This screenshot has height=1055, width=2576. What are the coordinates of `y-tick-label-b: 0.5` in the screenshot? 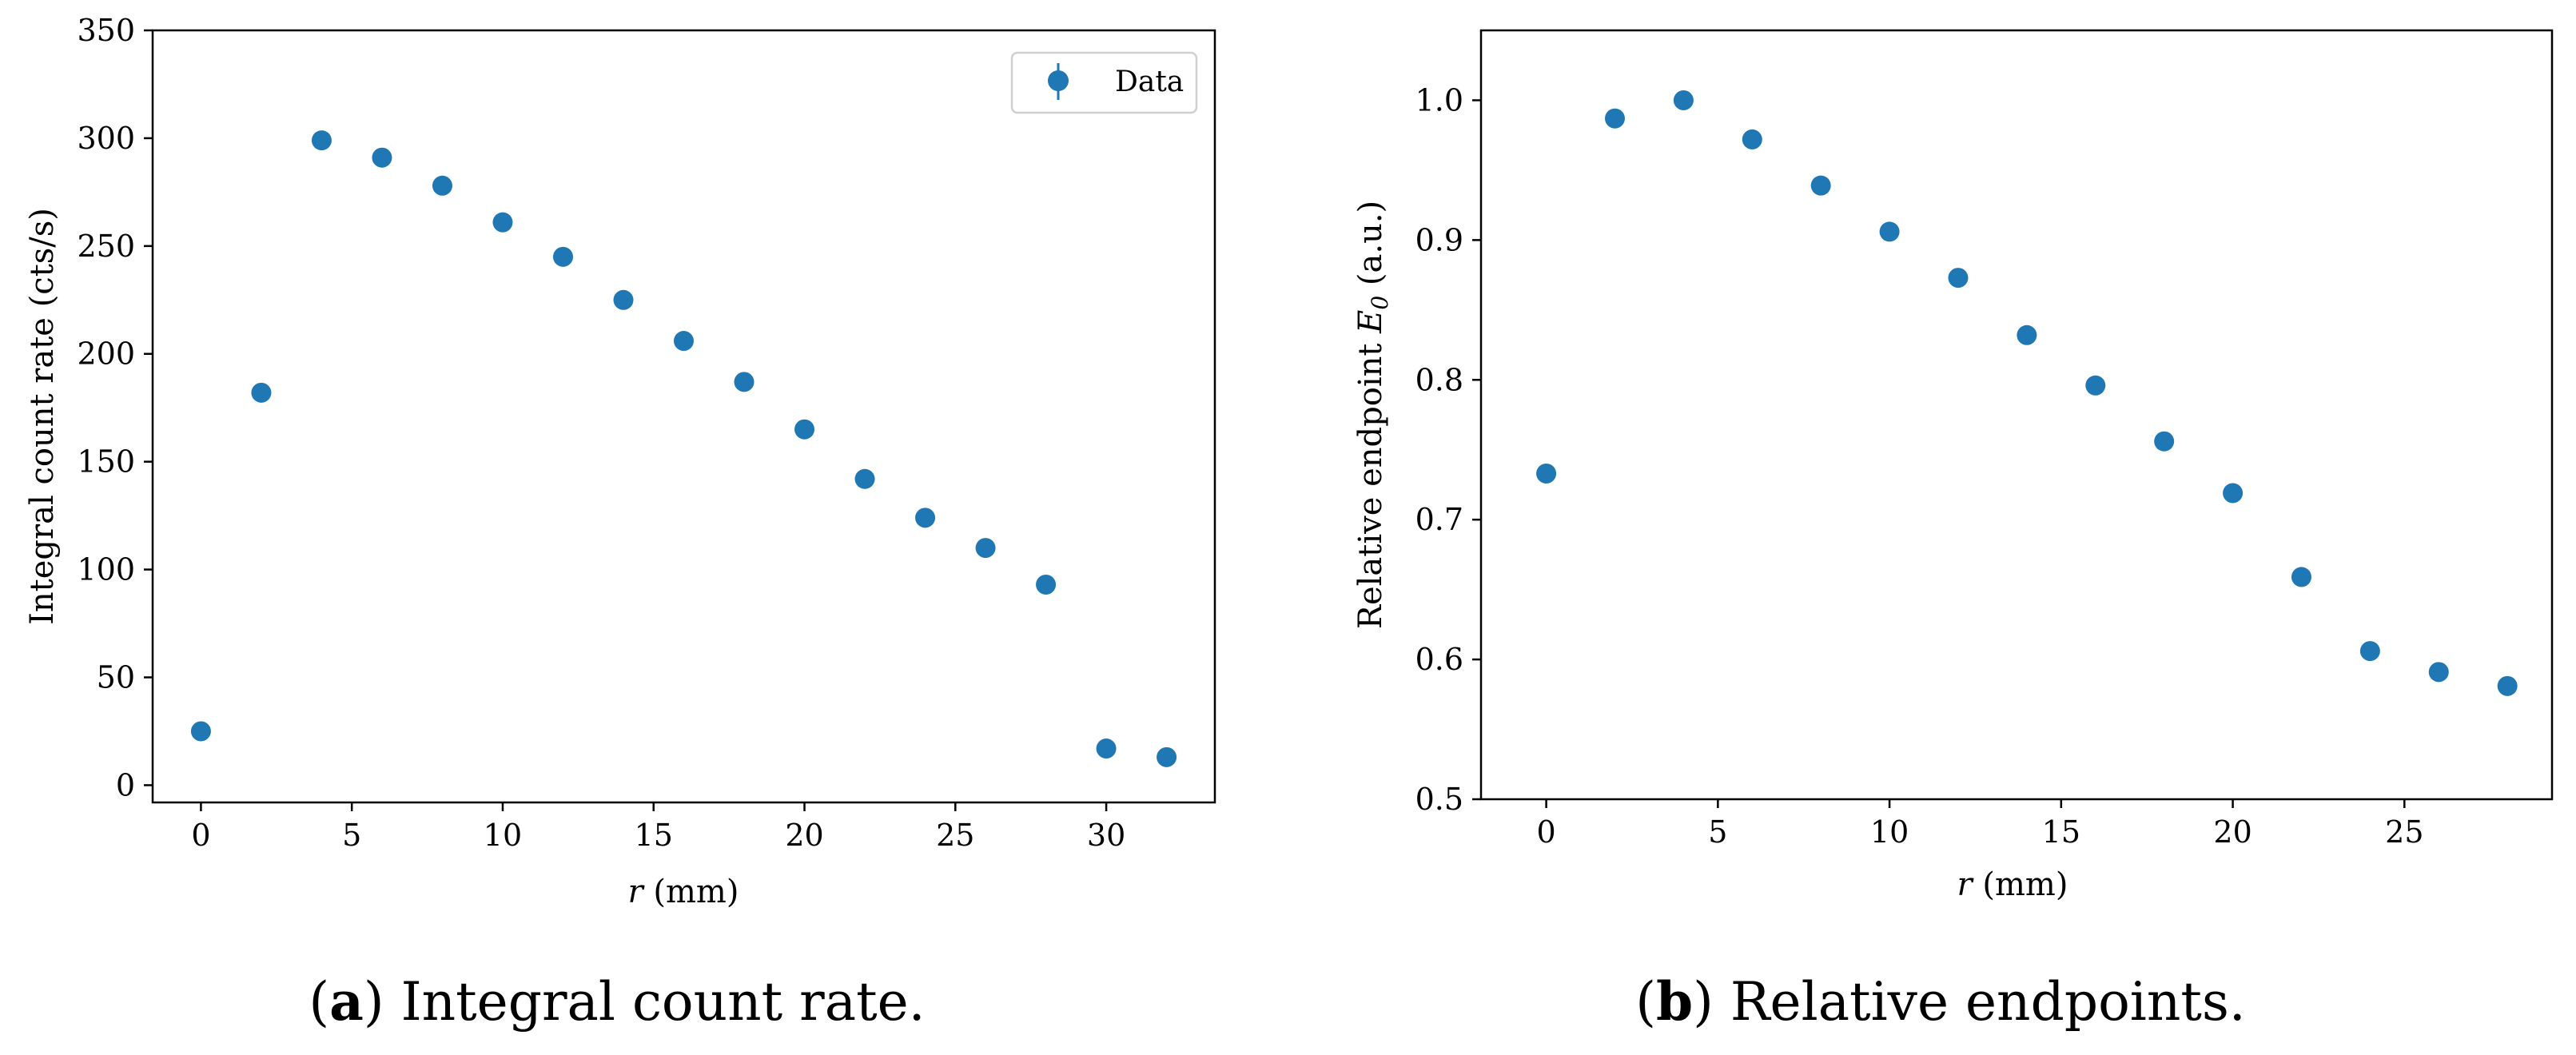 It's located at (1439, 799).